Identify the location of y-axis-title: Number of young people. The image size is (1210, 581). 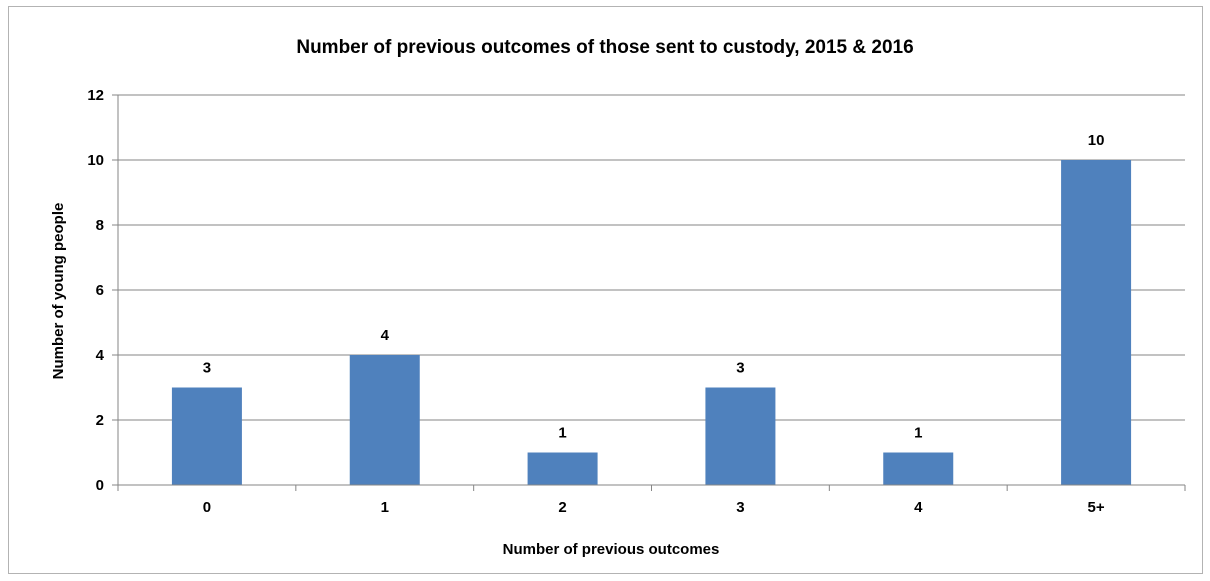
(58, 291).